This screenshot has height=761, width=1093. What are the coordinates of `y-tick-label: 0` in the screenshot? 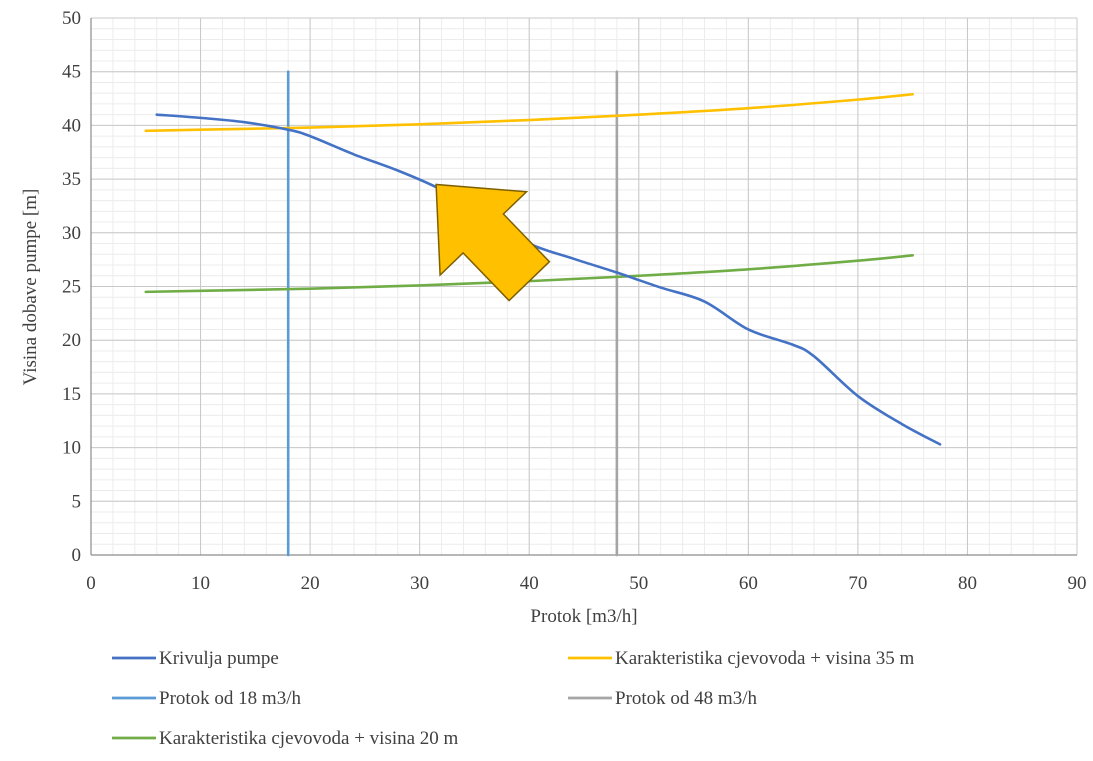 It's located at (77, 555).